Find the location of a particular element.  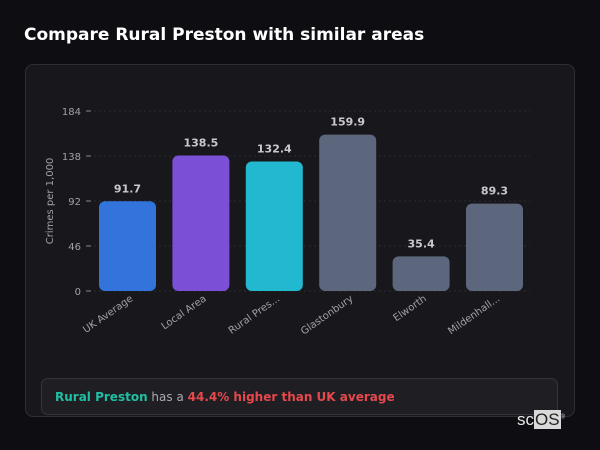

x-tick-label: Elworth is located at coordinates (410, 308).